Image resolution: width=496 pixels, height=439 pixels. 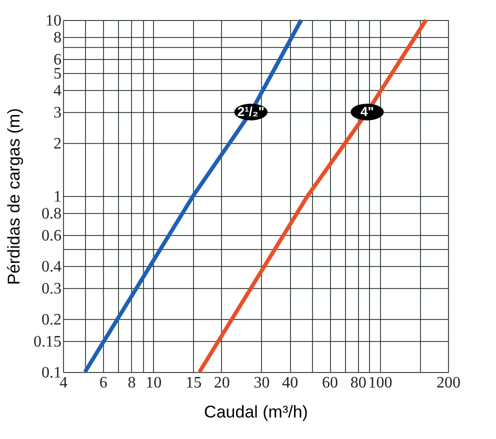 What do you see at coordinates (330, 383) in the screenshot?
I see `x-tick-label: 60` at bounding box center [330, 383].